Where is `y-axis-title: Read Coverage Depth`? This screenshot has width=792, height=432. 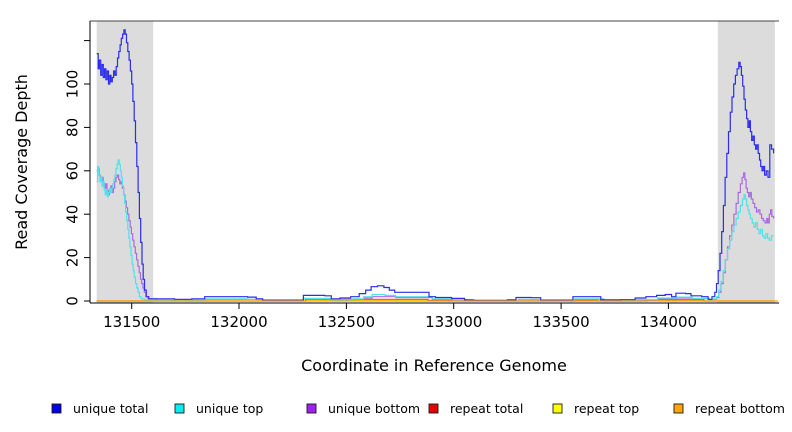
y-axis-title: Read Coverage Depth is located at coordinates (21, 162).